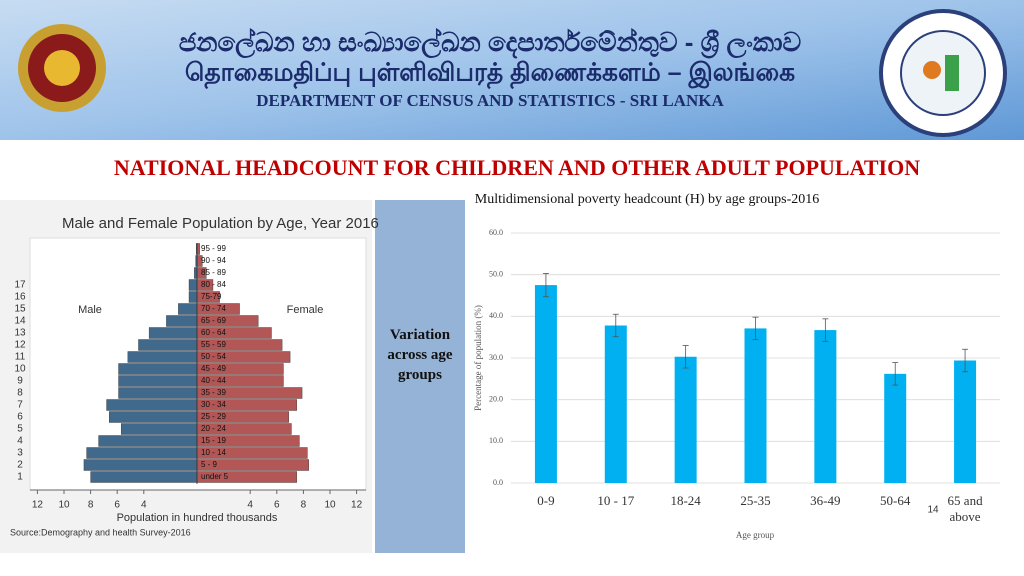 The width and height of the screenshot is (1024, 576). Describe the element at coordinates (20, 393) in the screenshot. I see `row-label: 8` at that location.